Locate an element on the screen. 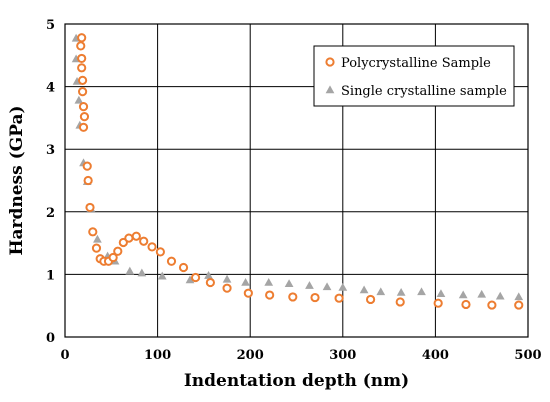 Image resolution: width=550 pixels, height=402 pixels. x-tick-label: 100 is located at coordinates (157, 355).